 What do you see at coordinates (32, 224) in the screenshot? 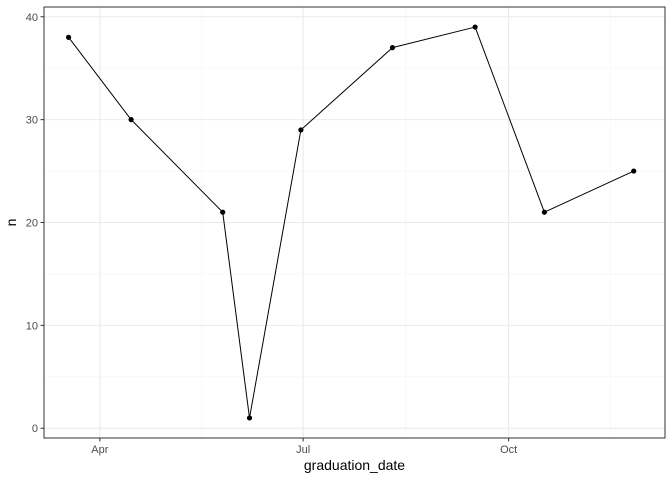
I see `y-tick-label: 20` at bounding box center [32, 224].